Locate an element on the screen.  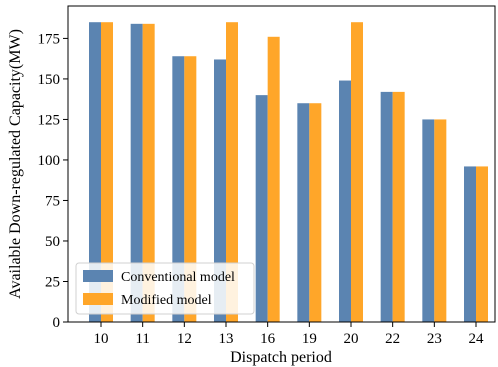
x-tick-label: 12 is located at coordinates (184, 339).